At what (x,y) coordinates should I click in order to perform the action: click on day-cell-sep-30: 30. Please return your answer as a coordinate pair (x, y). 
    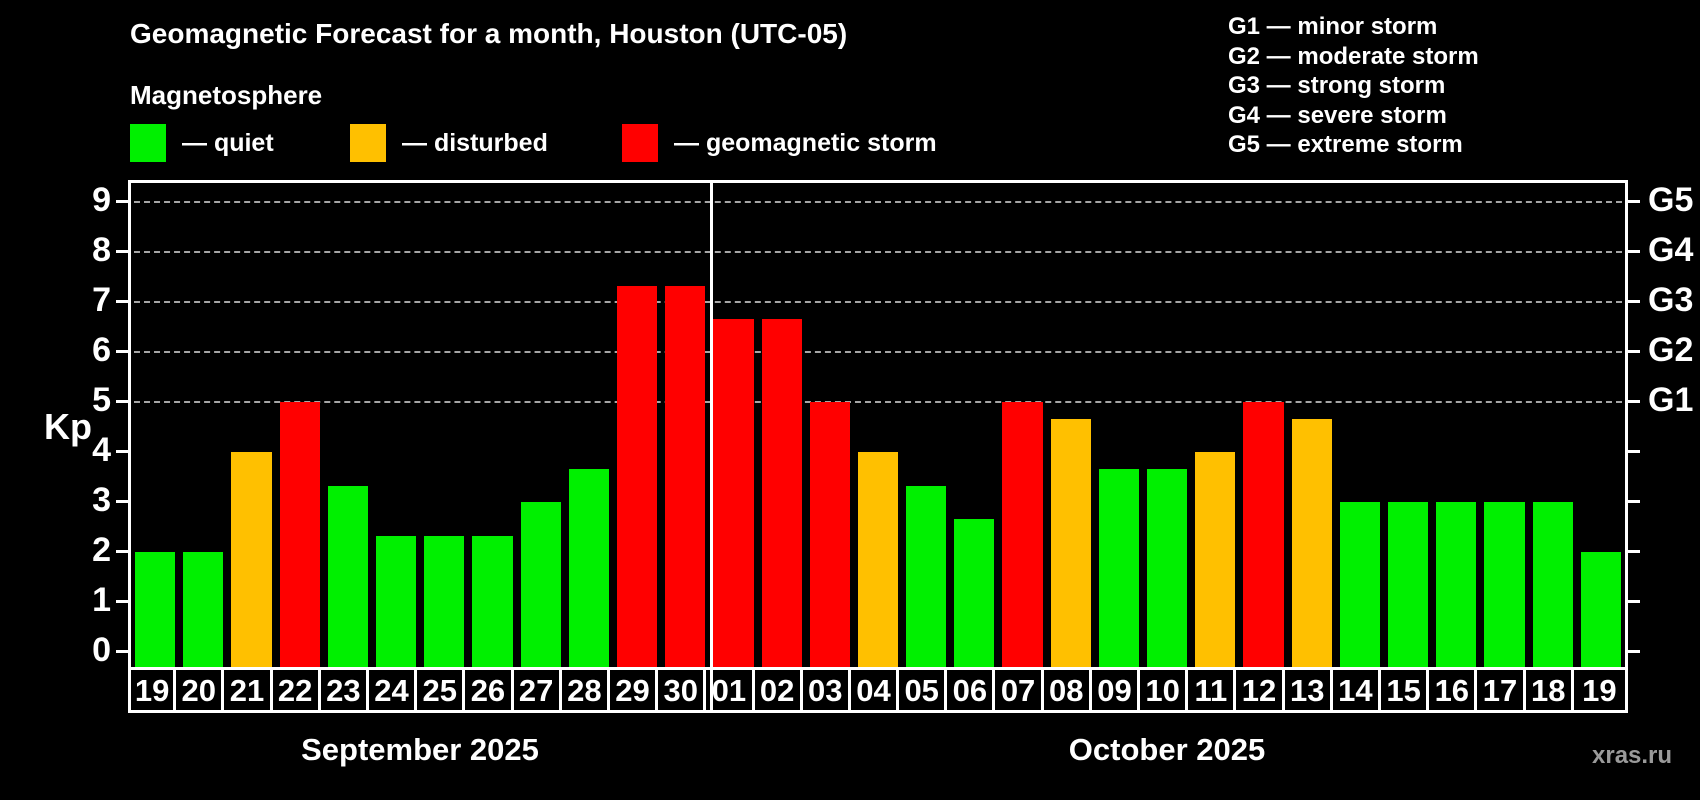
    Looking at the image, I should click on (682, 690).